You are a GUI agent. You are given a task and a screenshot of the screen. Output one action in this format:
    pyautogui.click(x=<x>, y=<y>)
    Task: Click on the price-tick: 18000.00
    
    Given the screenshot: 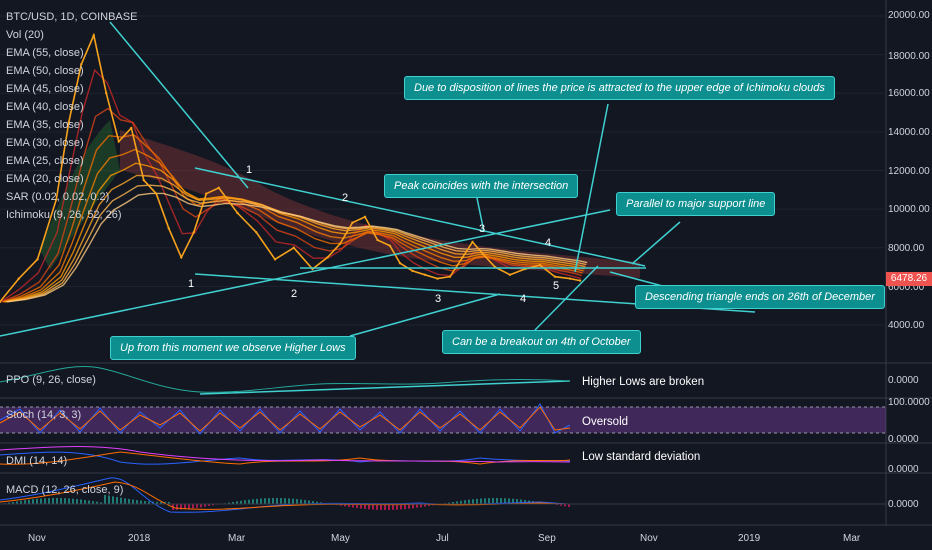 What is the action you would take?
    pyautogui.click(x=909, y=56)
    